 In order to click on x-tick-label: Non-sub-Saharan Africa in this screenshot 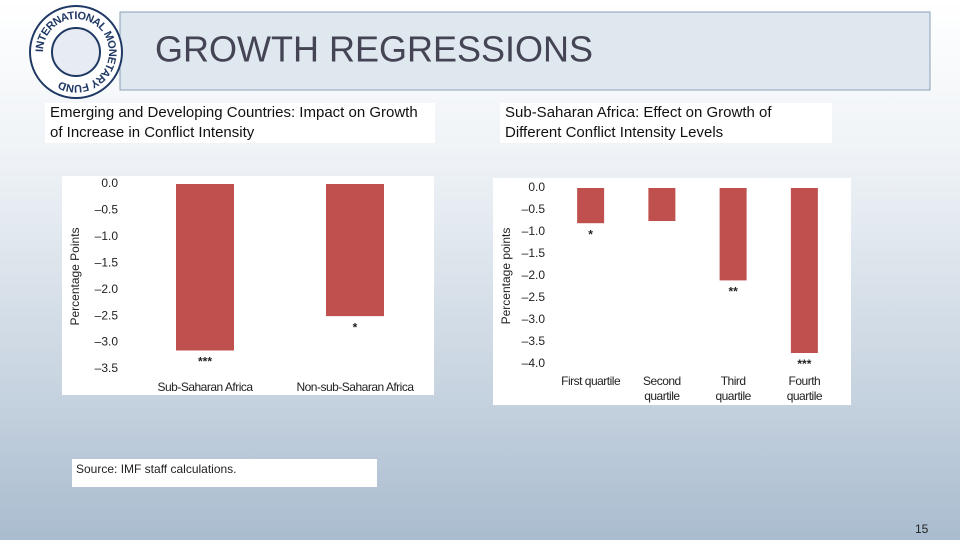, I will do `click(355, 387)`.